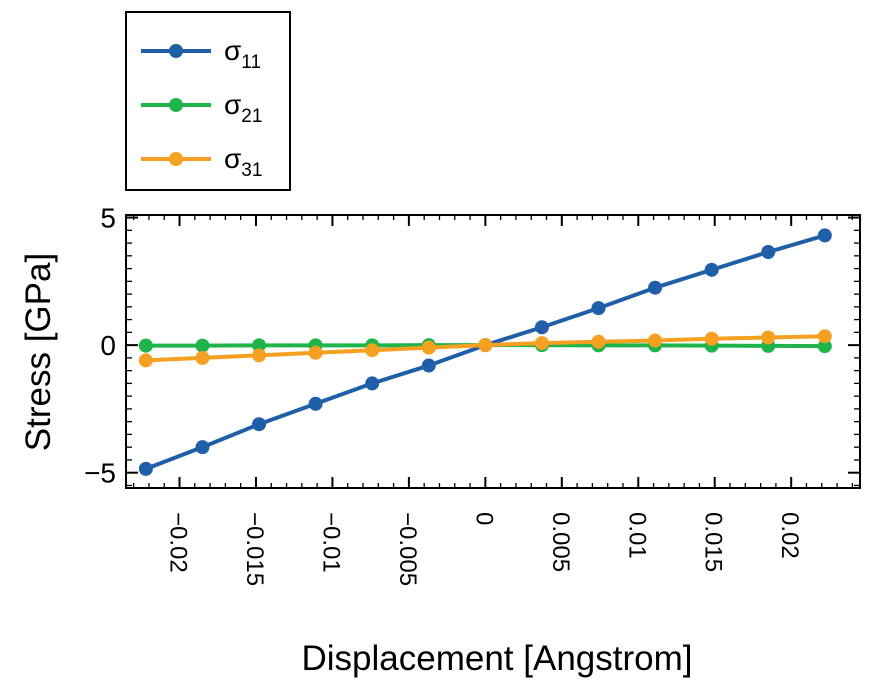  What do you see at coordinates (243, 162) in the screenshot?
I see `legend-label: σ31` at bounding box center [243, 162].